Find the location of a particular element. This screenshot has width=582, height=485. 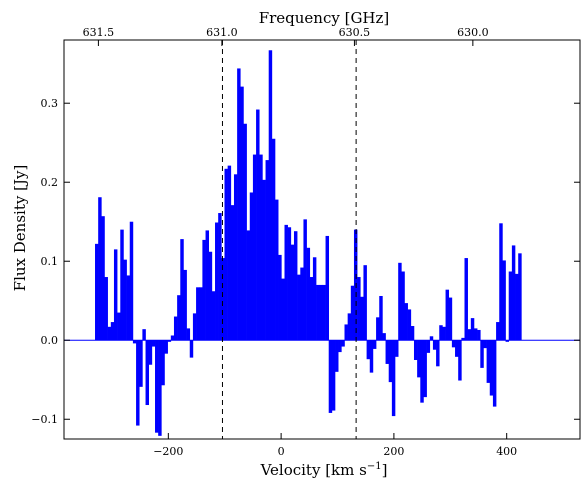

x-axis-title-sup: −1 is located at coordinates (374, 466).